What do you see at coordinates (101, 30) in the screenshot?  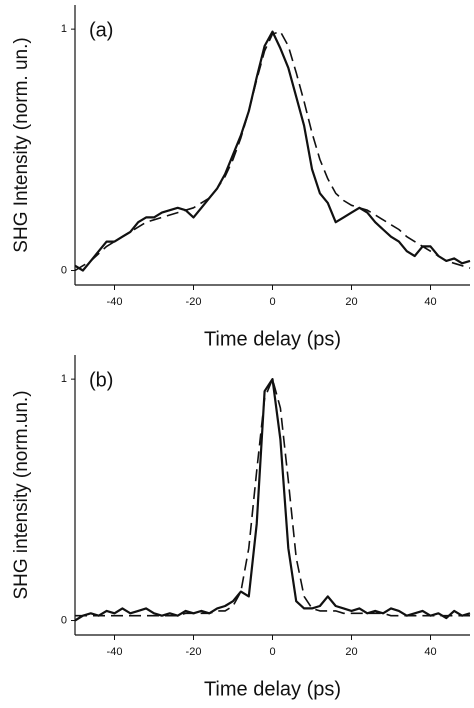 I see `panel-label: (a)` at bounding box center [101, 30].